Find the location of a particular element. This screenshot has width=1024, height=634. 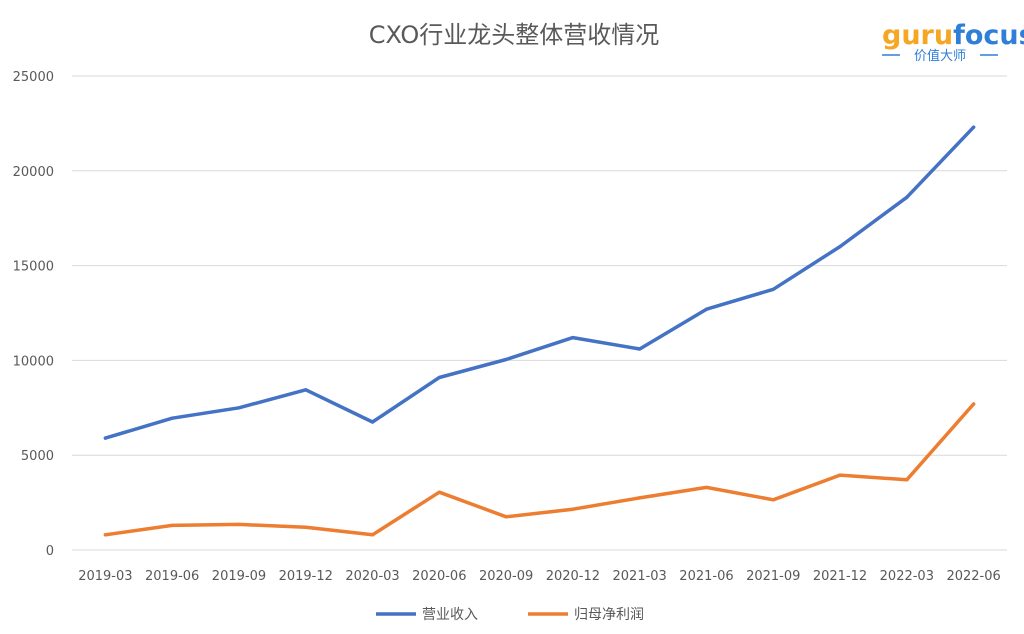

logo-wordmark: gurufocus is located at coordinates (953, 35).